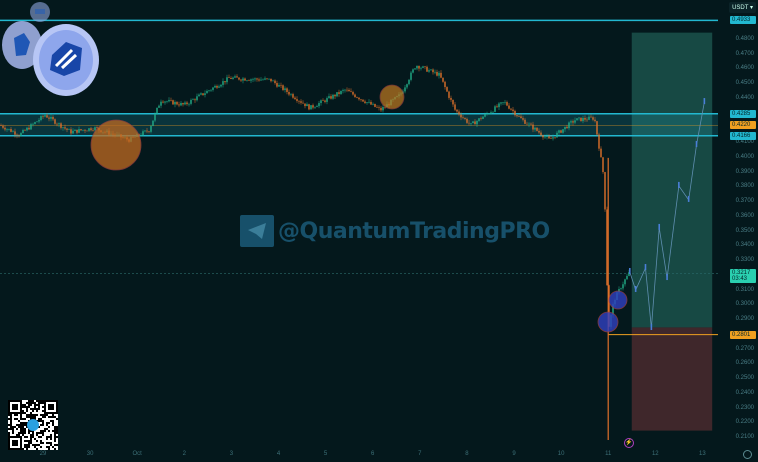 The width and height of the screenshot is (758, 462). Describe the element at coordinates (184, 454) in the screenshot. I see `date-tick: 2` at that location.